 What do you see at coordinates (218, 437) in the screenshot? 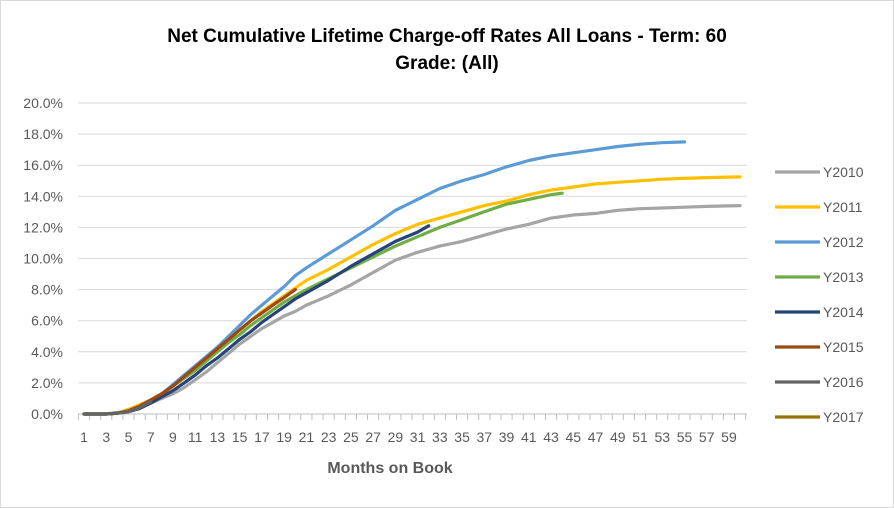
I see `x-tick-label: 13` at bounding box center [218, 437].